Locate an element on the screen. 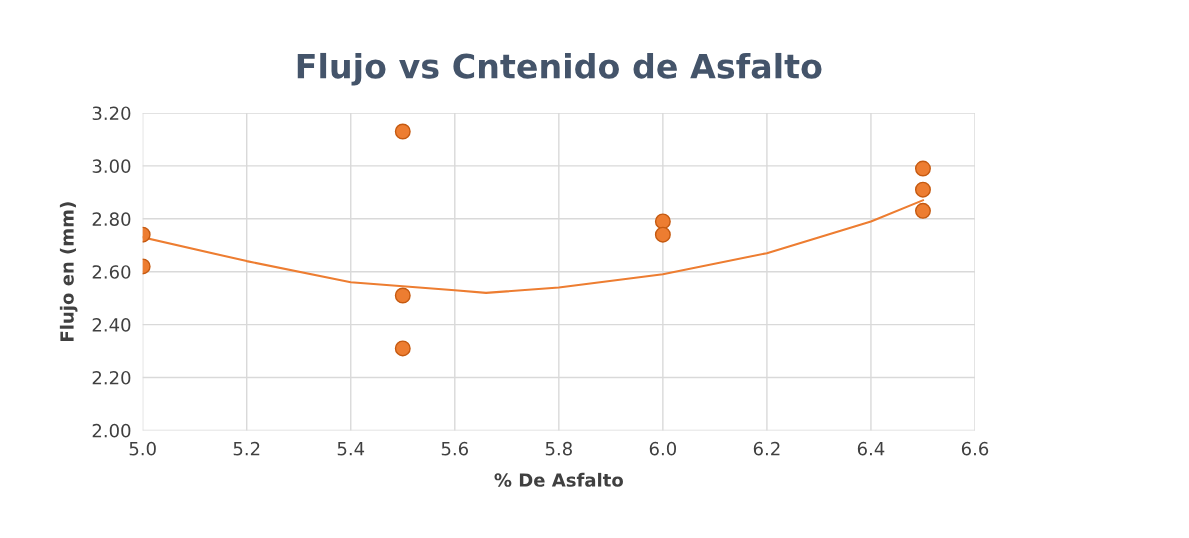  y-tick-label: 3.20 is located at coordinates (111, 113).